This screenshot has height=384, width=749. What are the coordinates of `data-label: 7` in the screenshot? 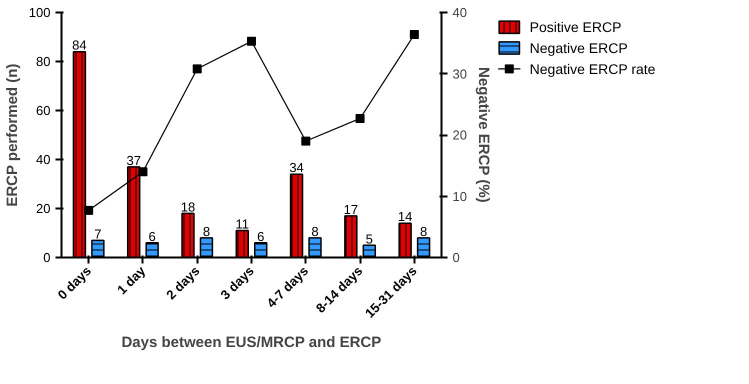 It's located at (98, 234).